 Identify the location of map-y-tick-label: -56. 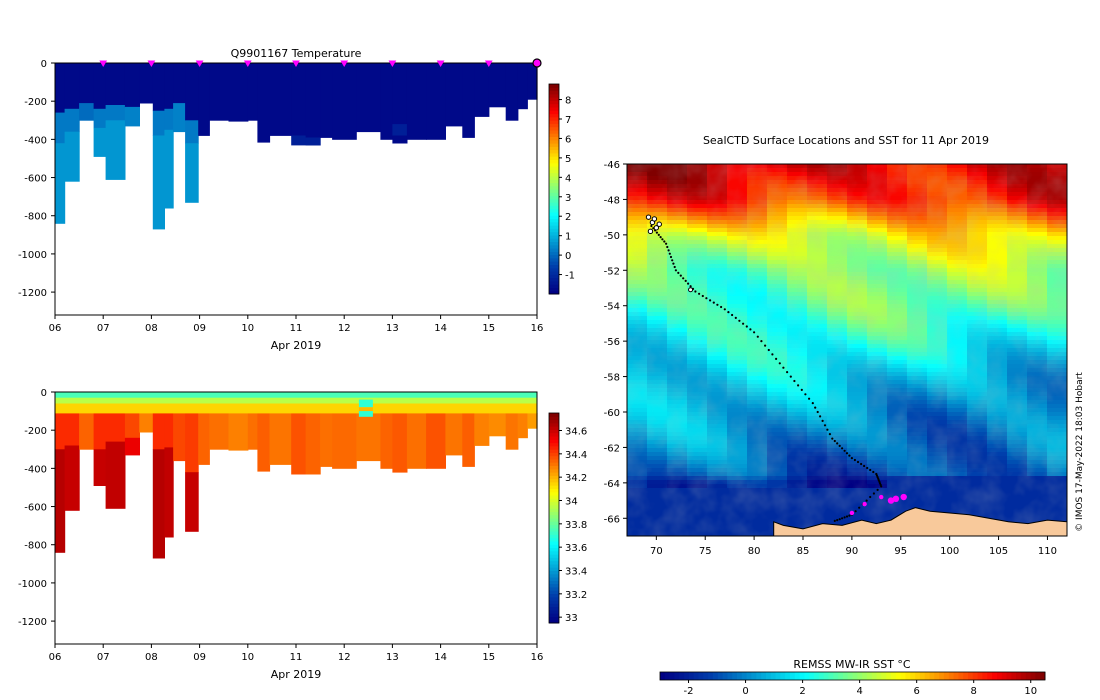
(612, 342).